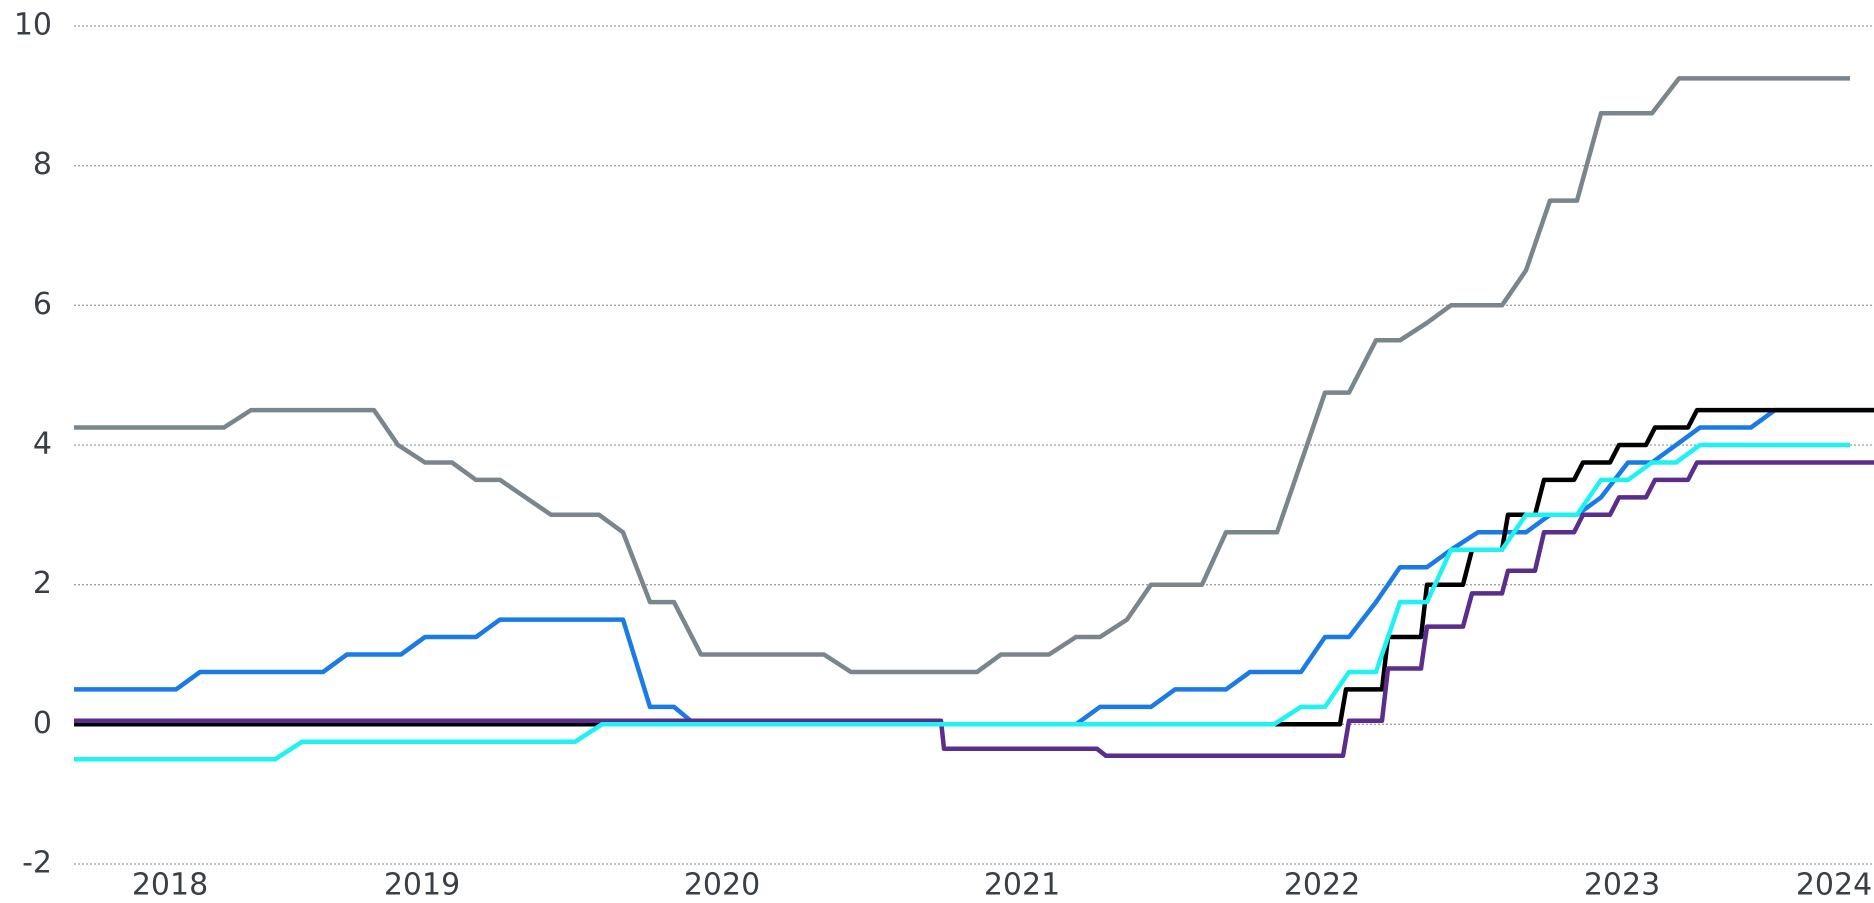  I want to click on y-tick-label: -2, so click(37, 863).